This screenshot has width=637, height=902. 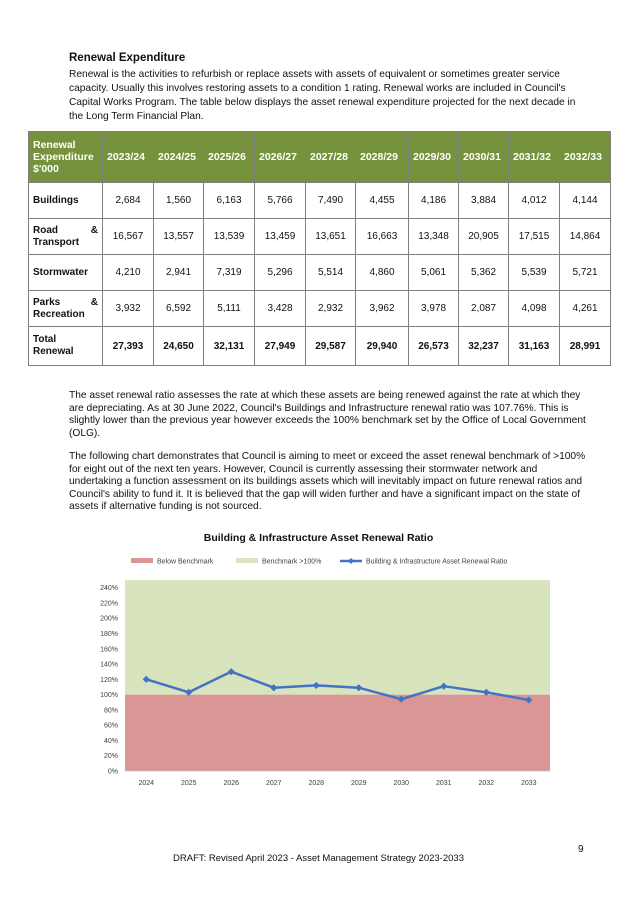 What do you see at coordinates (111, 756) in the screenshot?
I see `y-tick-label: 20%` at bounding box center [111, 756].